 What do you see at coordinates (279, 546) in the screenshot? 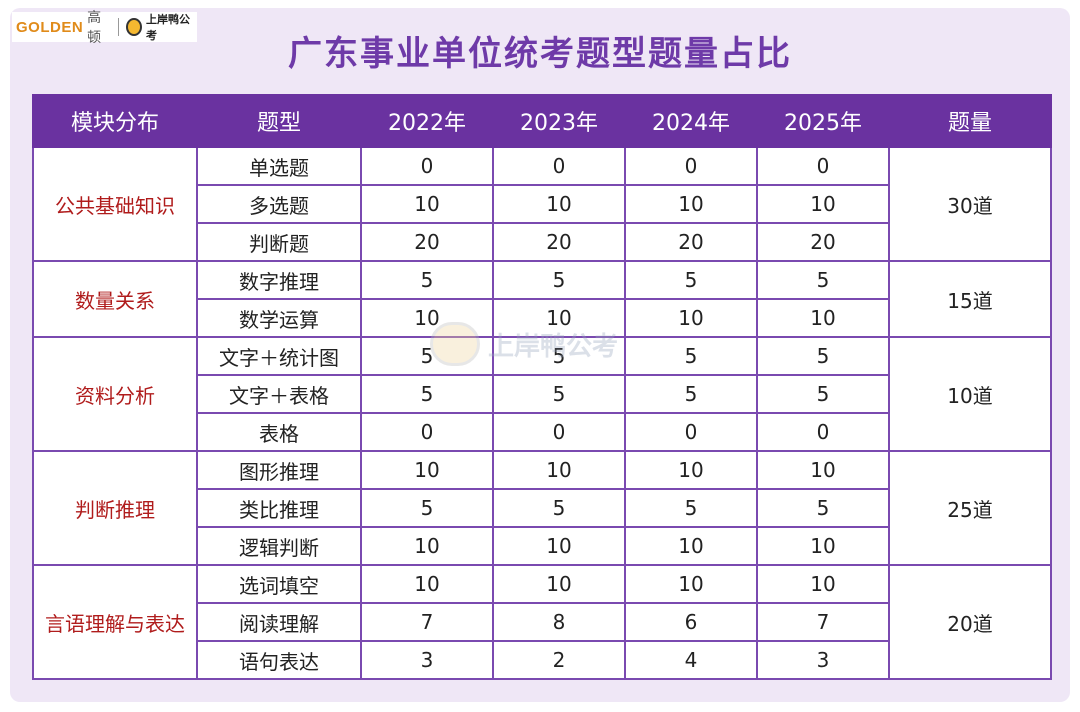
I see `question-type-cell: 逻辑判断` at bounding box center [279, 546].